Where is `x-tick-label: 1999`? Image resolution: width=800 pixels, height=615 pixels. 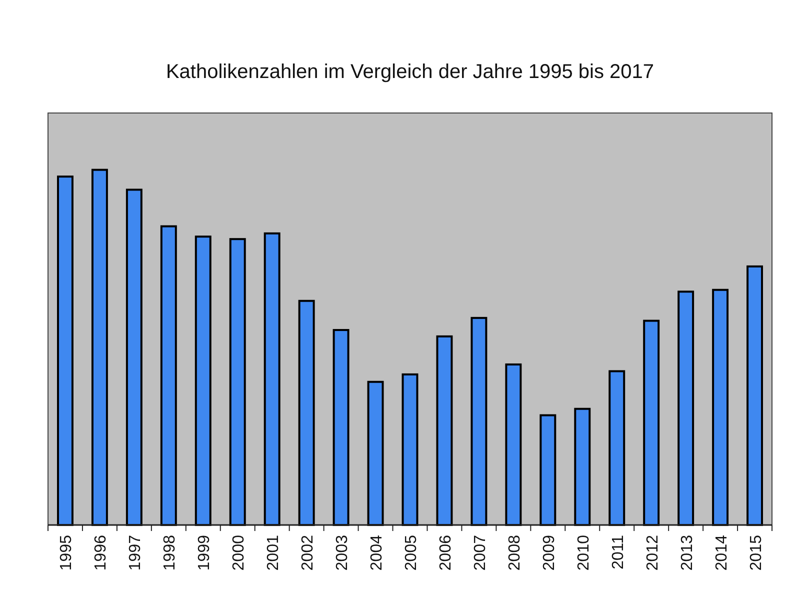 x-tick-label: 1999 is located at coordinates (205, 552).